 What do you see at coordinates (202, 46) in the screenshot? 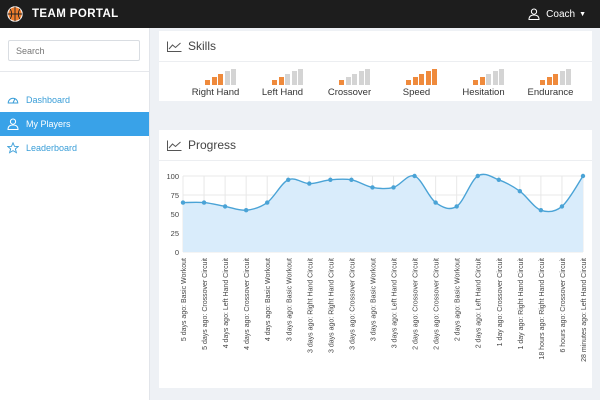
I see `skills-title: Skills` at bounding box center [202, 46].